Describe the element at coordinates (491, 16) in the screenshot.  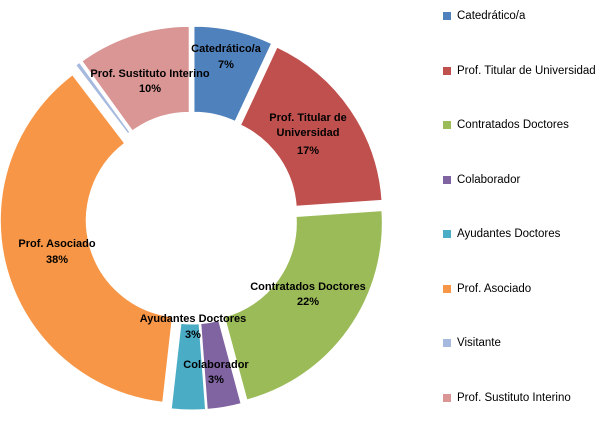
I see `legend-label: Catedrático/a` at that location.